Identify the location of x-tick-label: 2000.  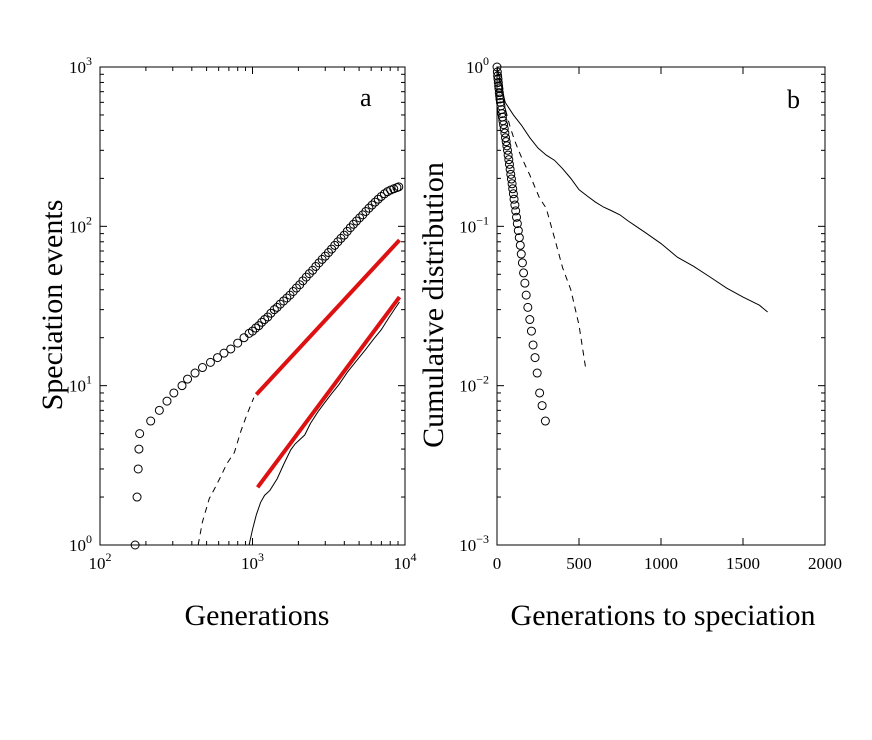
(825, 563).